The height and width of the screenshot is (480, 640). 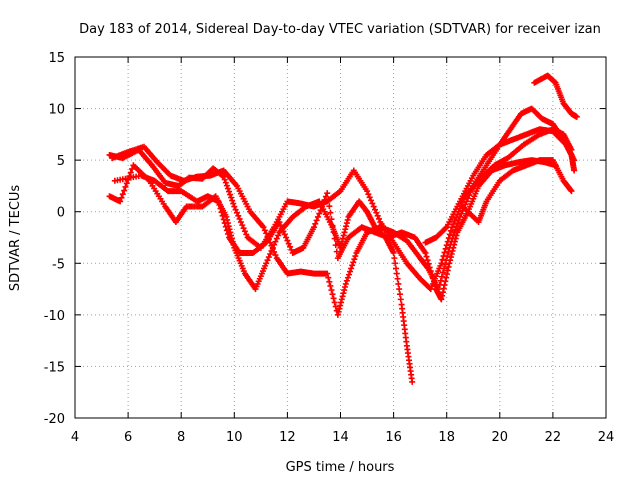 What do you see at coordinates (606, 437) in the screenshot?
I see `x-tick-label: 24` at bounding box center [606, 437].